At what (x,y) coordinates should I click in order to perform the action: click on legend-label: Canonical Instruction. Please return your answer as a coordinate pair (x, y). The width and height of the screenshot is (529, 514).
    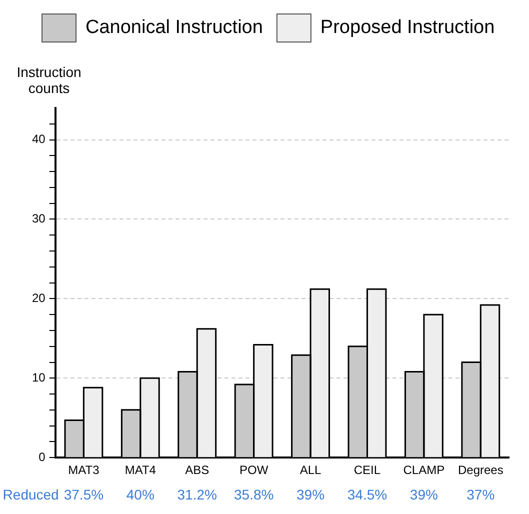
    Looking at the image, I should click on (174, 27).